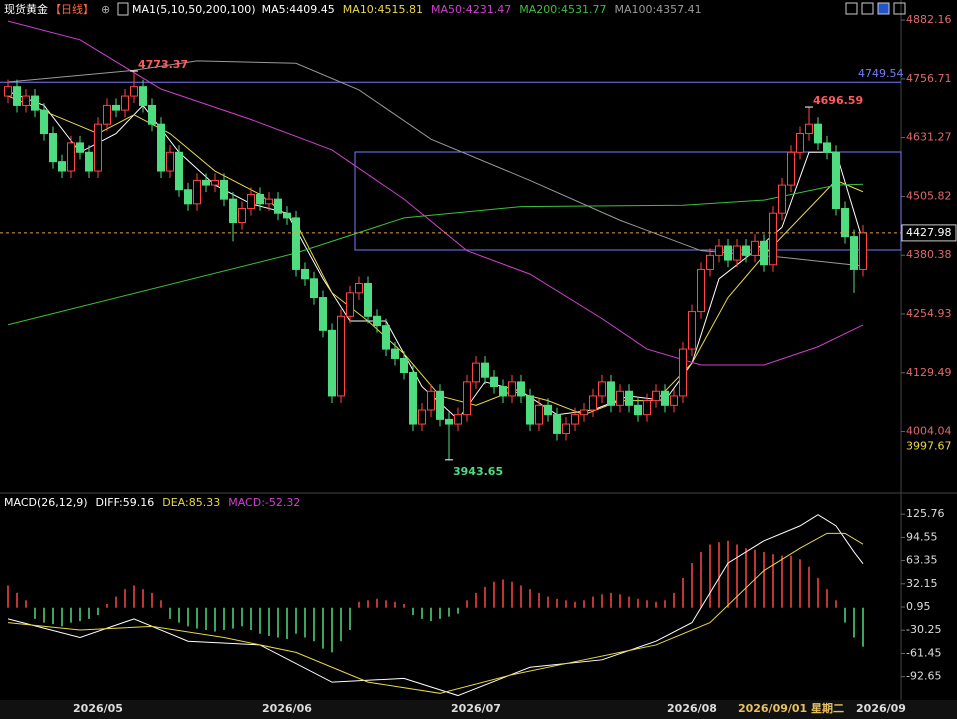 The image size is (957, 719). Describe the element at coordinates (298, 9) in the screenshot. I see `legend-entry: MA5:4409.45` at that location.